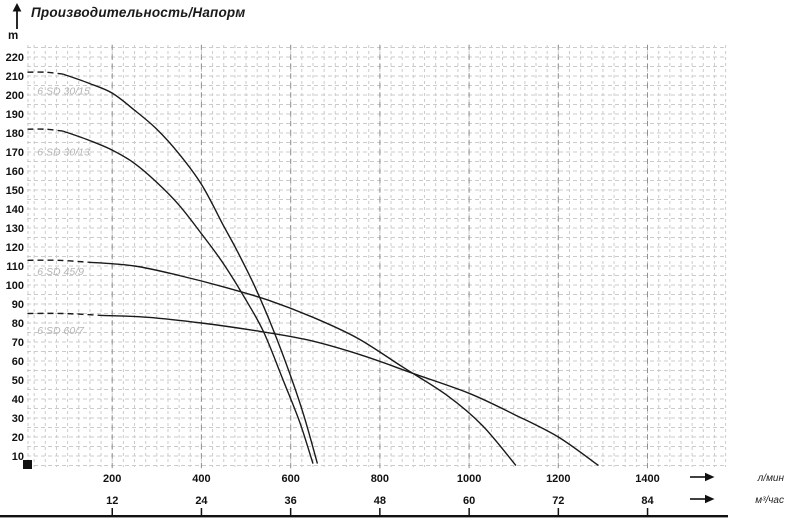 The image size is (797, 522). Describe the element at coordinates (18, 419) in the screenshot. I see `y-tick-label: 30` at that location.